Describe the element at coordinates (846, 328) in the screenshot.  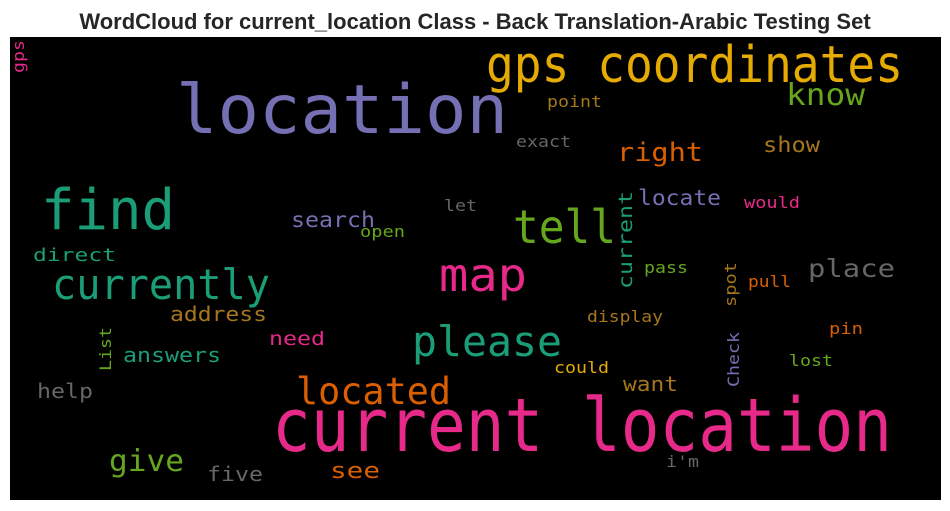
I see `word-pin: pin` at that location.